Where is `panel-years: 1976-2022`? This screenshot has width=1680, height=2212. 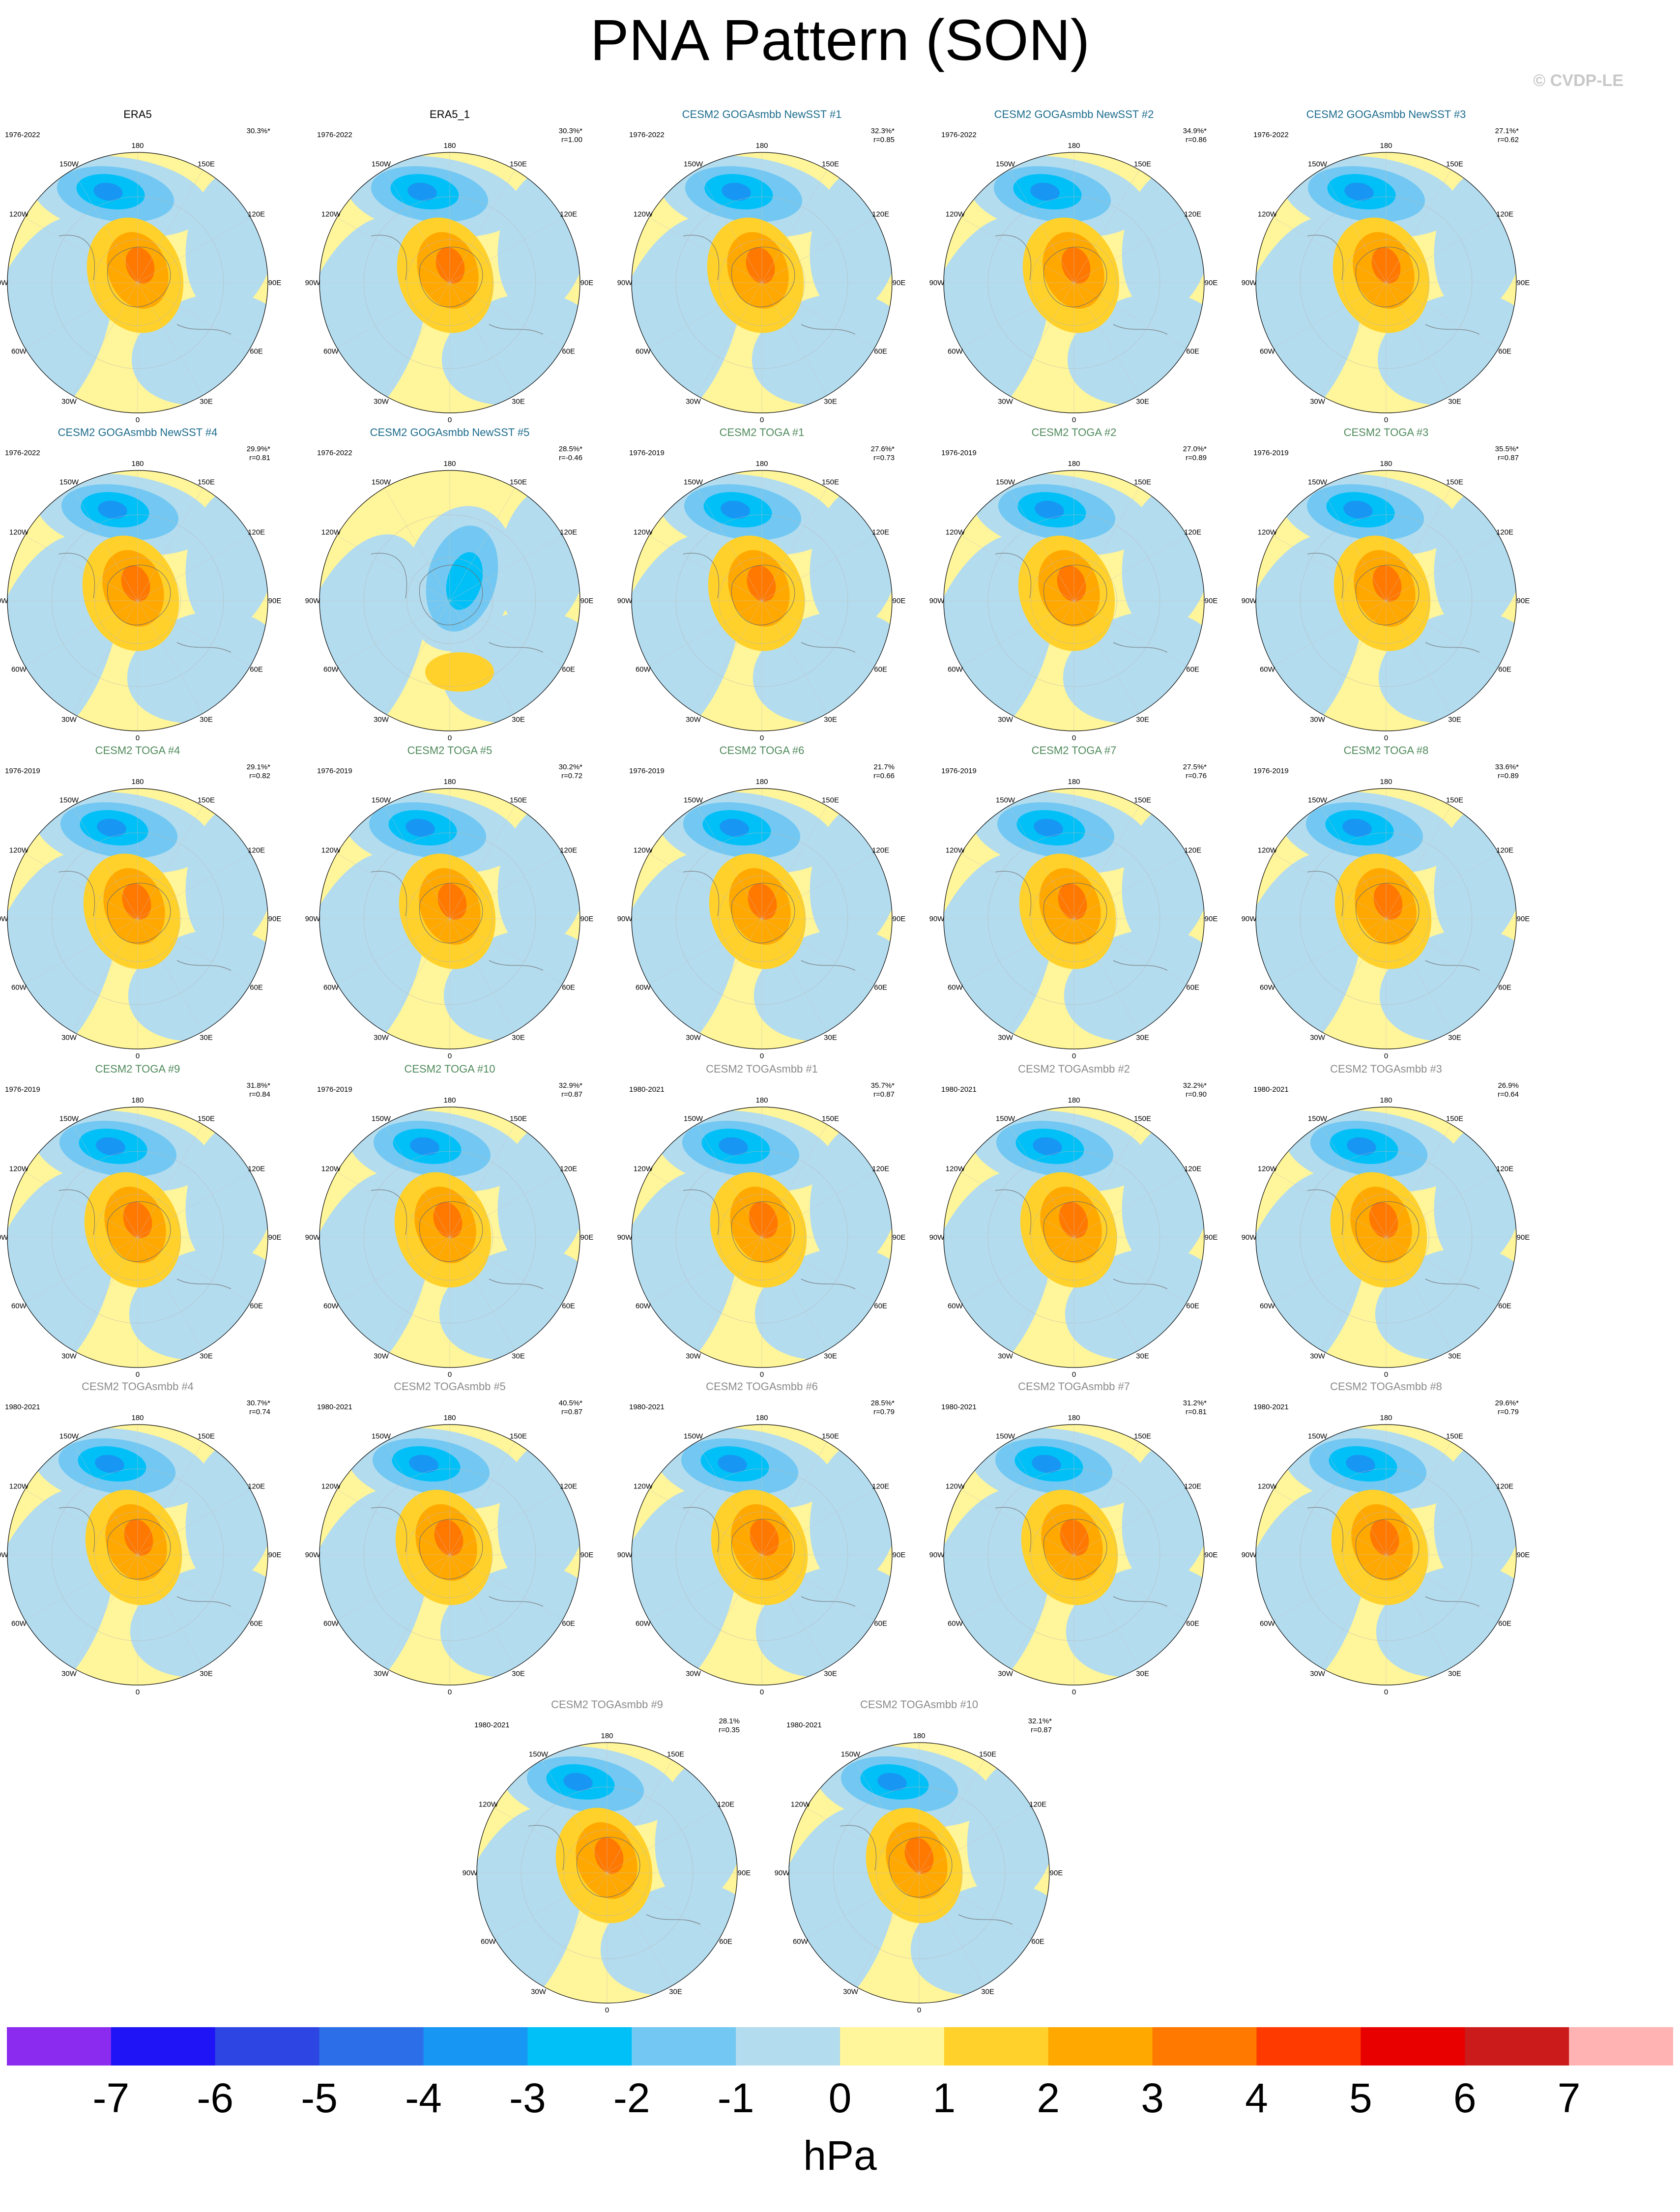 panel-years: 1976-2022 is located at coordinates (1271, 135).